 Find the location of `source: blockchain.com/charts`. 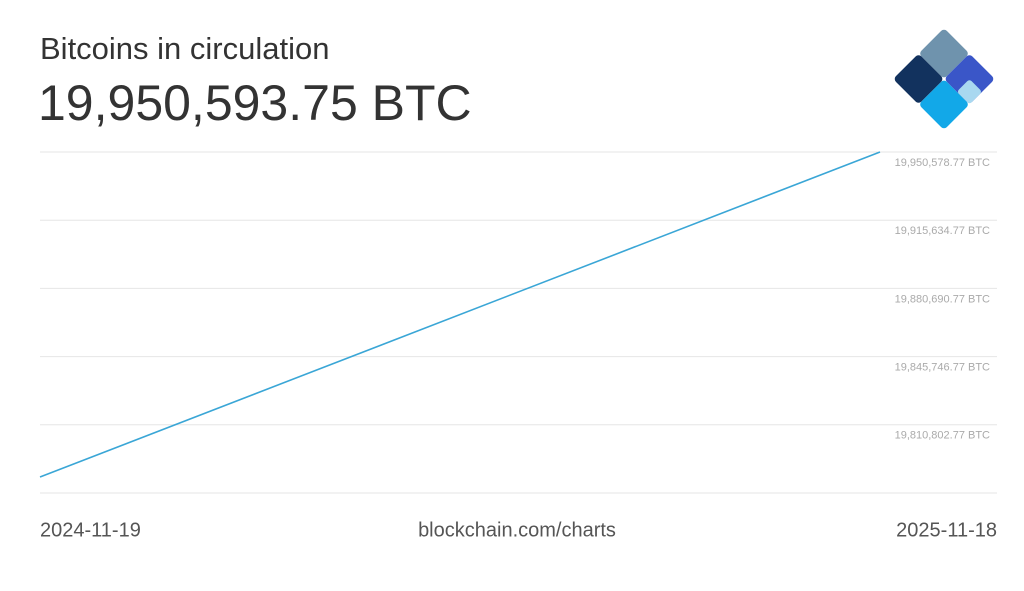

source: blockchain.com/charts is located at coordinates (517, 530).